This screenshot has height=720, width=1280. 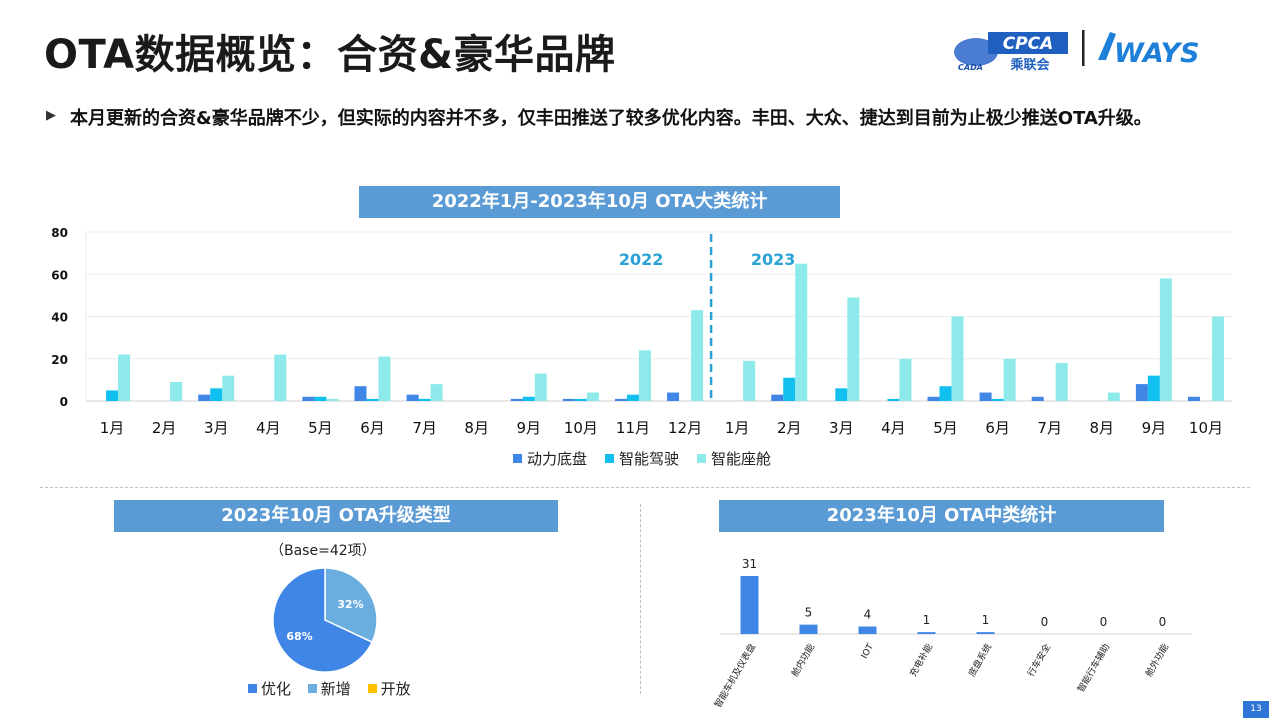 I want to click on section-divider-horizontal, so click(x=645, y=487).